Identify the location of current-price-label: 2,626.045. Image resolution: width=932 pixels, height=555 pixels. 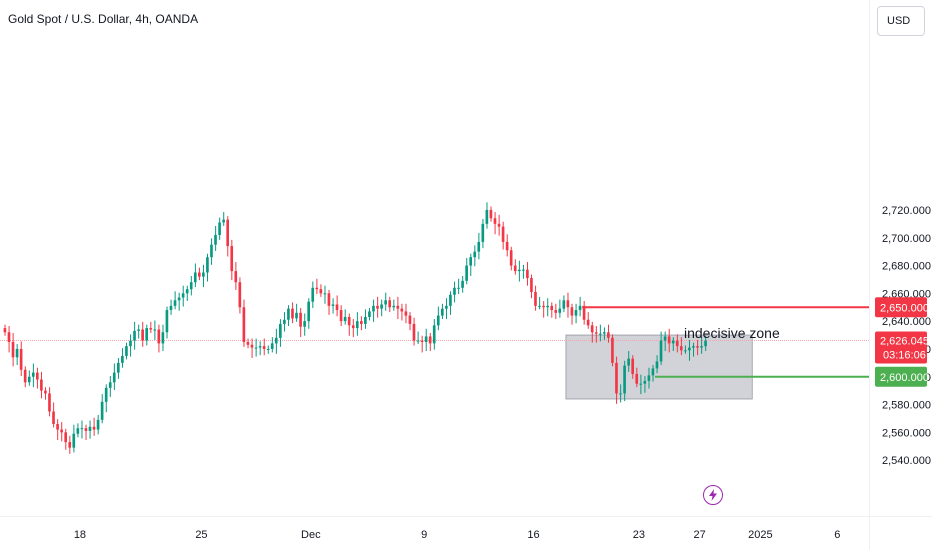
(904, 342).